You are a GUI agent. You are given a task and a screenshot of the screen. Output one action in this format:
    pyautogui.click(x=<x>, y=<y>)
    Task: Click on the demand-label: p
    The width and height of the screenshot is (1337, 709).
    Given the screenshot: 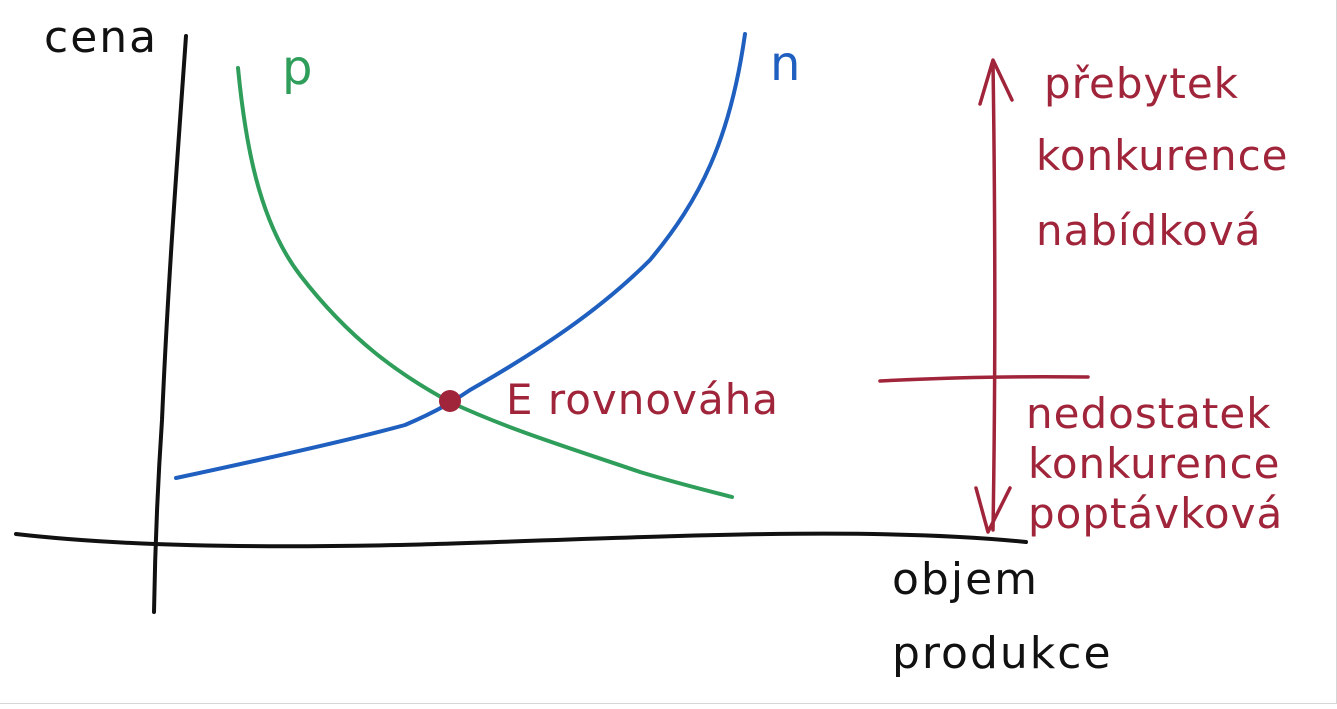 What is the action you would take?
    pyautogui.click(x=297, y=68)
    